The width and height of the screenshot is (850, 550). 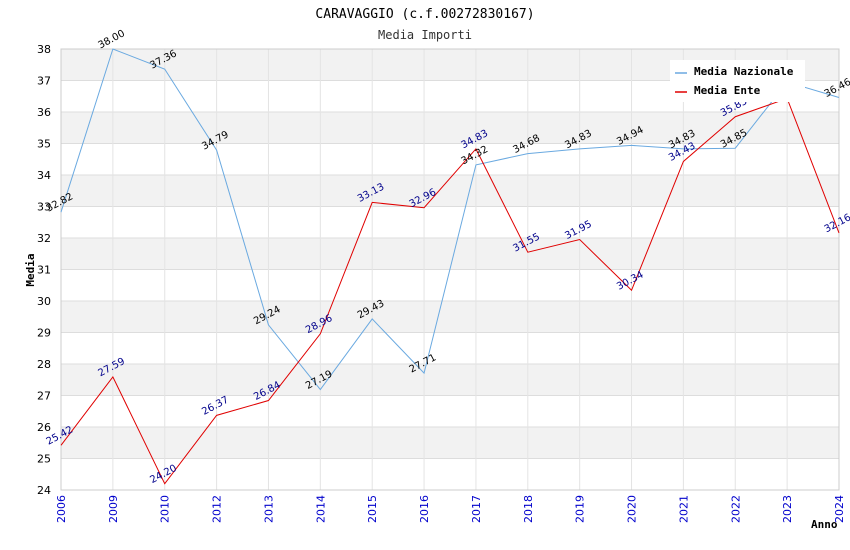 I want to click on x-tick-label: 2014, so click(x=320, y=509).